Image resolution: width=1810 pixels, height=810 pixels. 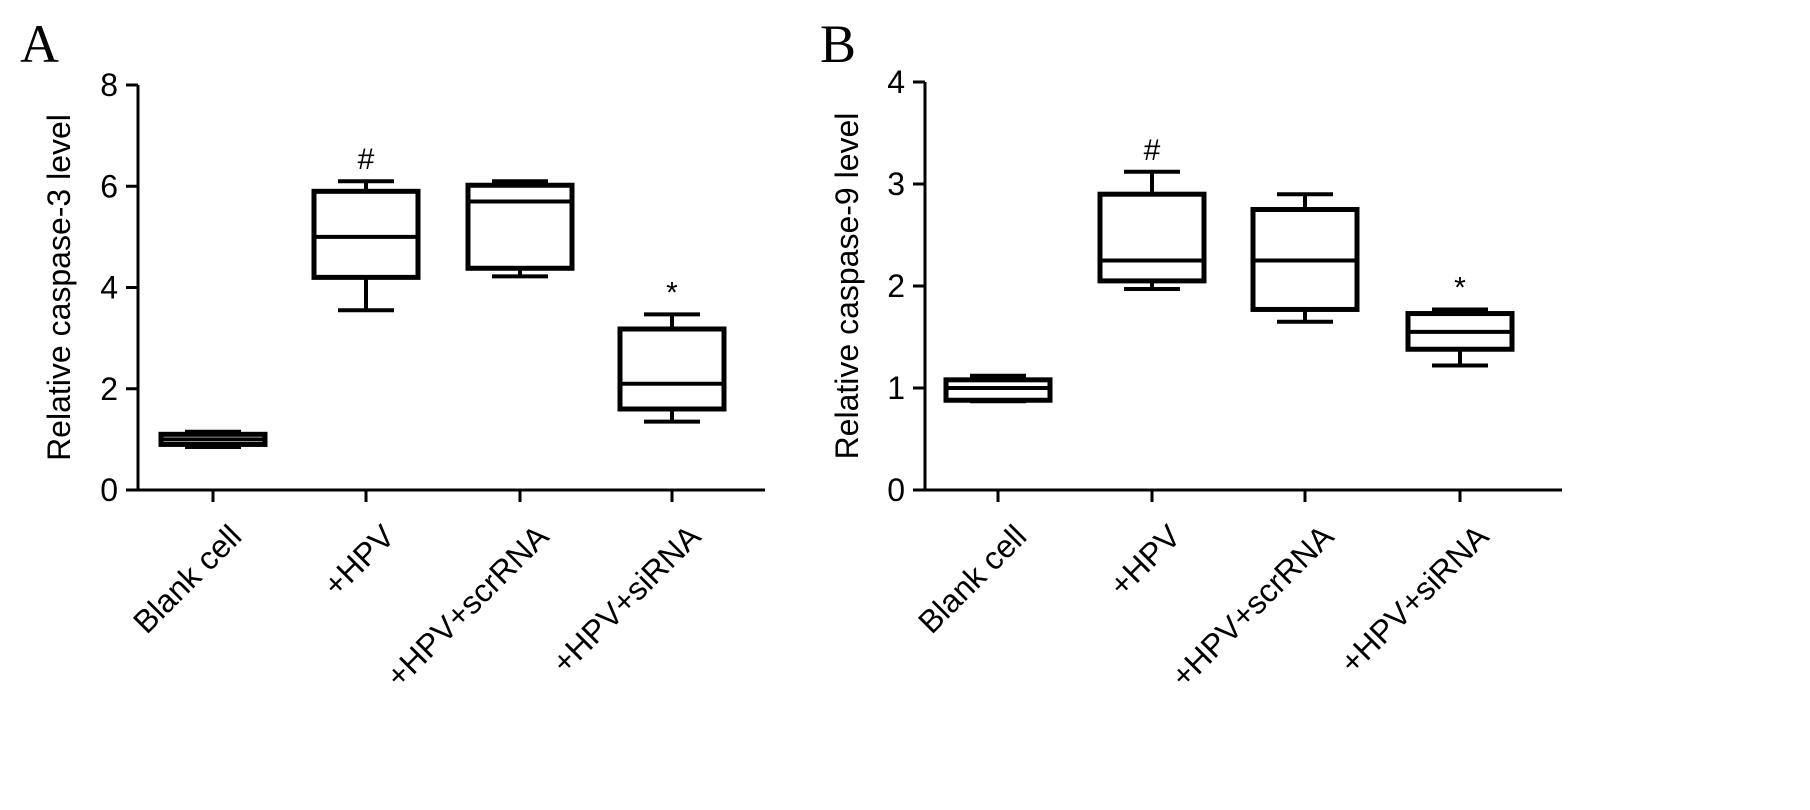 I want to click on panel-letter: A, so click(x=39, y=44).